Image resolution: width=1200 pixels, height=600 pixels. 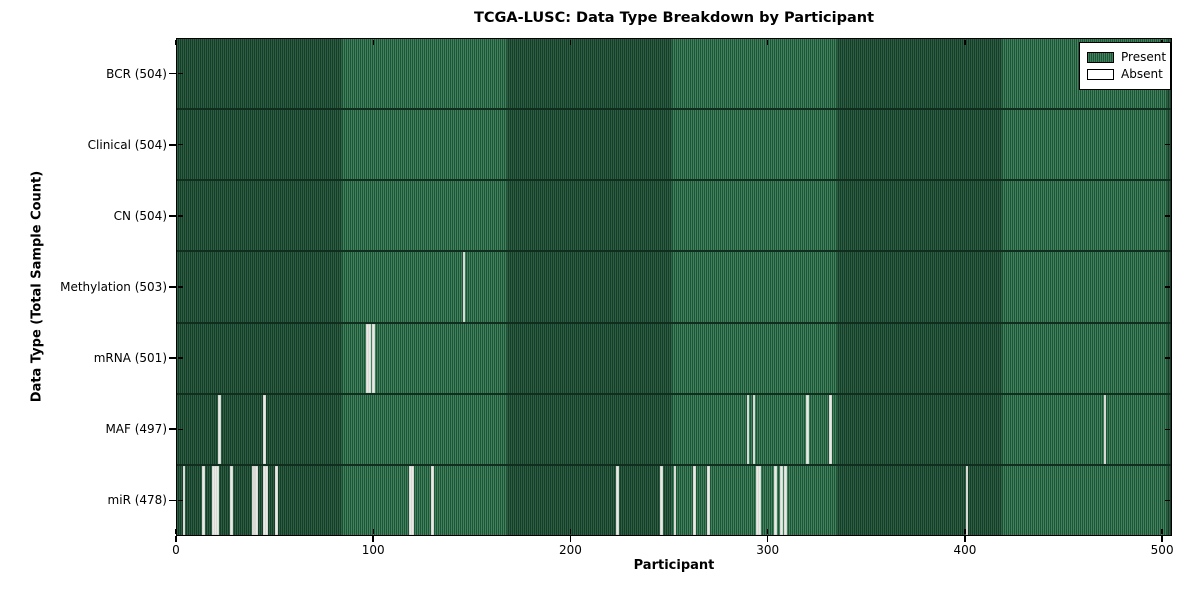 I want to click on data-type-row-clinical, so click(x=674, y=144).